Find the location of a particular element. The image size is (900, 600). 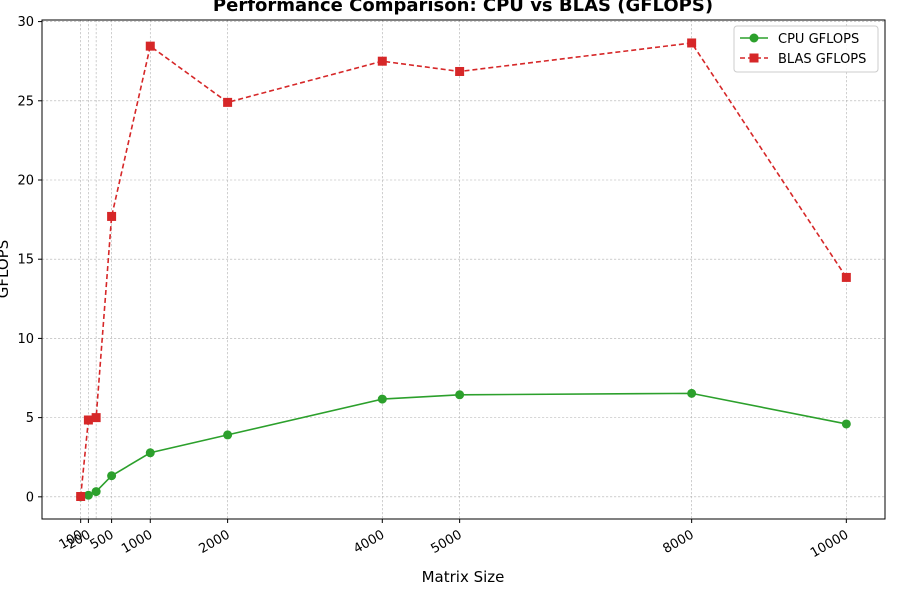

y-tick-label: 20 is located at coordinates (25, 180).